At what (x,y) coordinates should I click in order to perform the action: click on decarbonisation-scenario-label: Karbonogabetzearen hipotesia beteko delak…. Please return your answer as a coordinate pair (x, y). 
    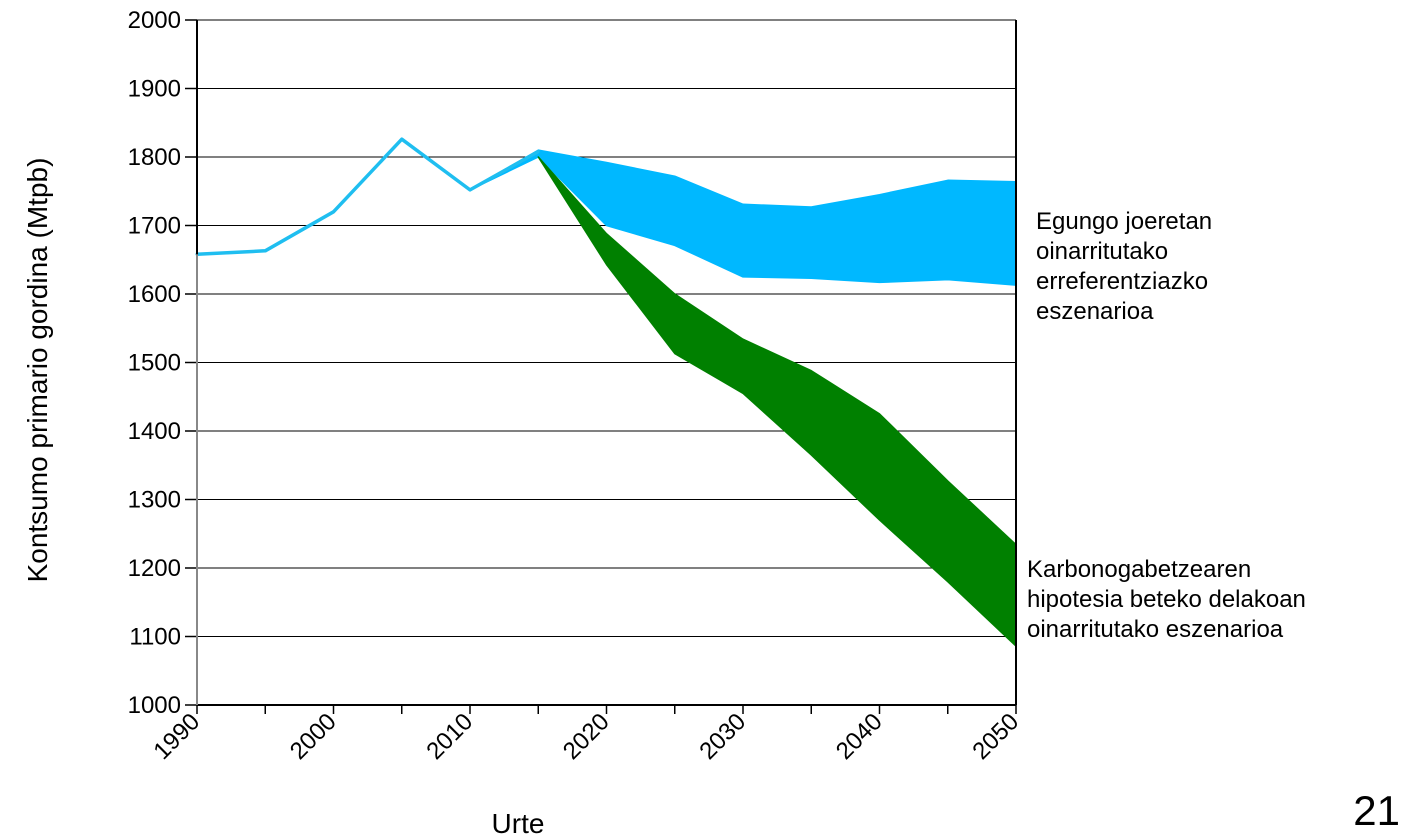
    Looking at the image, I should click on (1166, 599).